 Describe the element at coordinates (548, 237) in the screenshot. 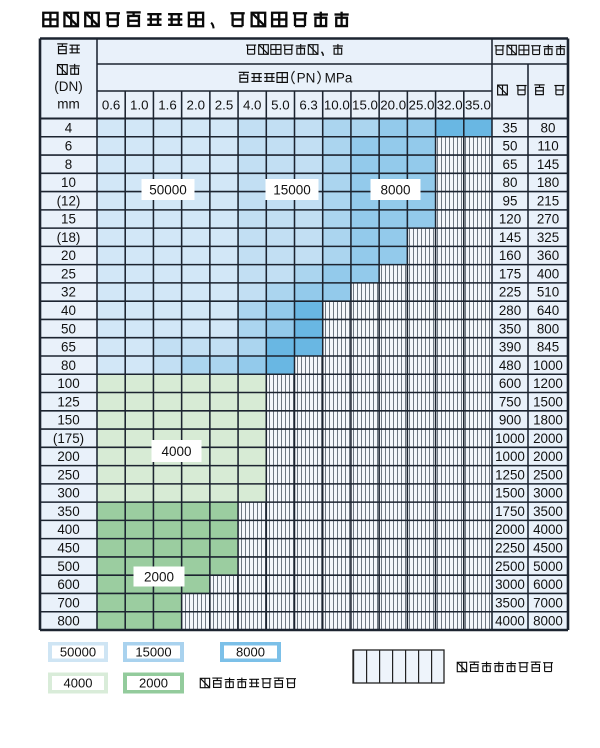

I see `svg-text: 325` at that location.